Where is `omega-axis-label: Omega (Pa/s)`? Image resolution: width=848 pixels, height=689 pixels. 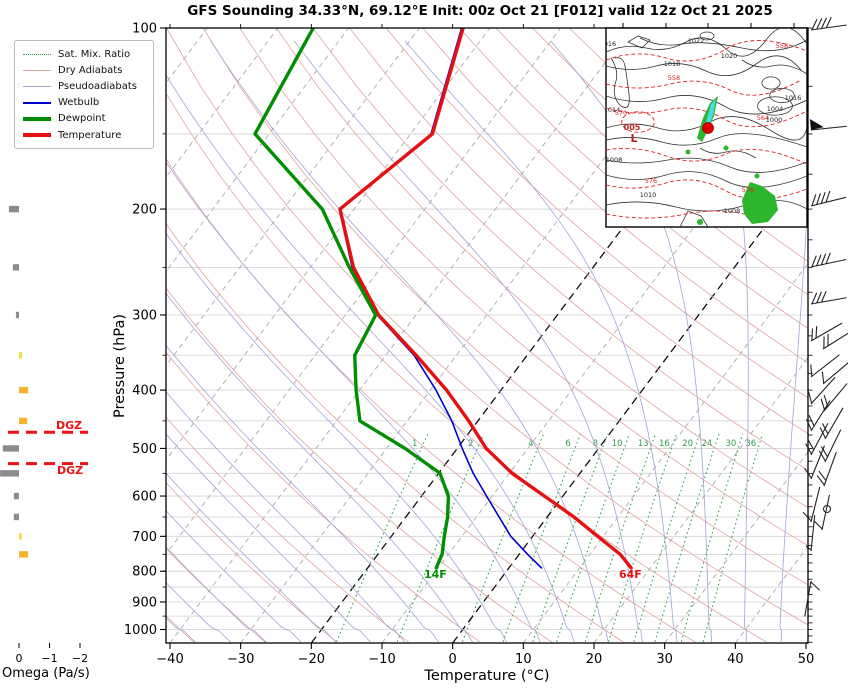 omega-axis-label: Omega (Pa/s) is located at coordinates (46, 673).